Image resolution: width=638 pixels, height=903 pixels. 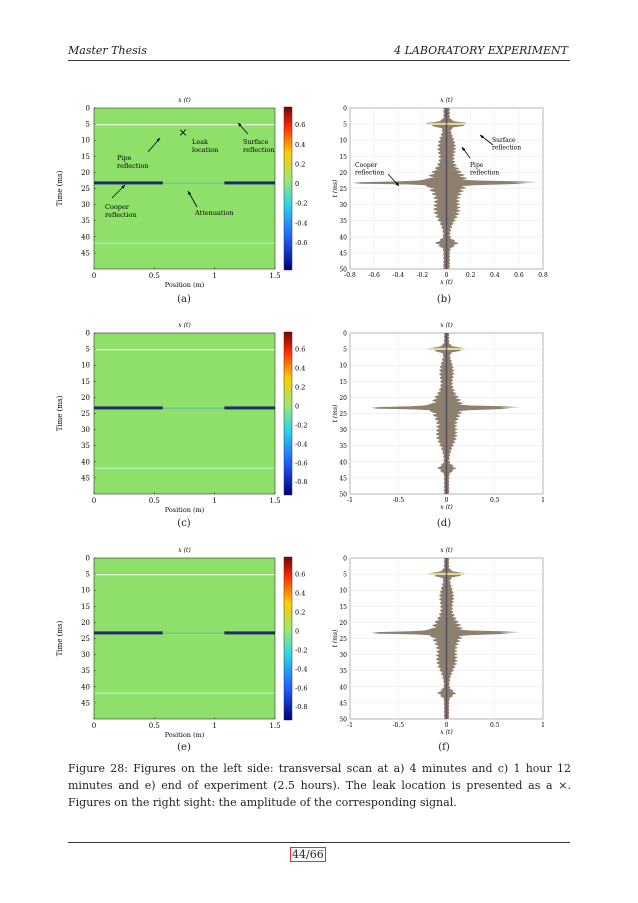 What do you see at coordinates (300, 145) in the screenshot?
I see `colorbar-tick-label: 0.4` at bounding box center [300, 145].